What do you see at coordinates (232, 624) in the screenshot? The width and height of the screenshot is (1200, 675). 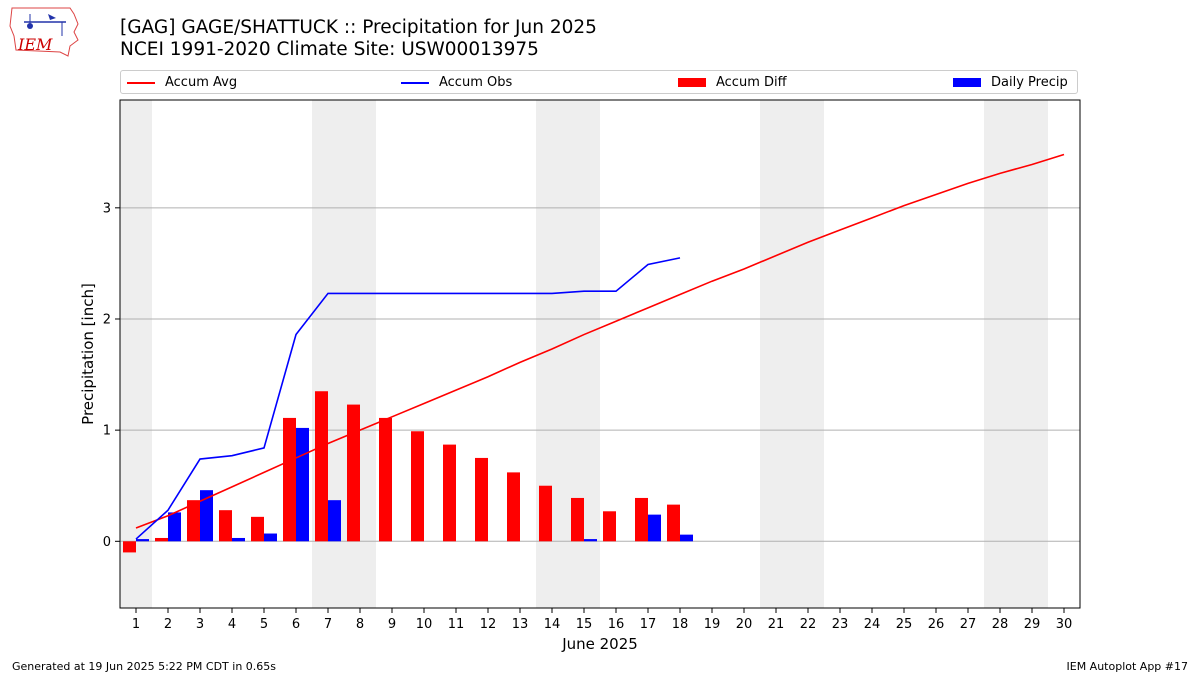 I see `x-tick-label: 4` at bounding box center [232, 624].